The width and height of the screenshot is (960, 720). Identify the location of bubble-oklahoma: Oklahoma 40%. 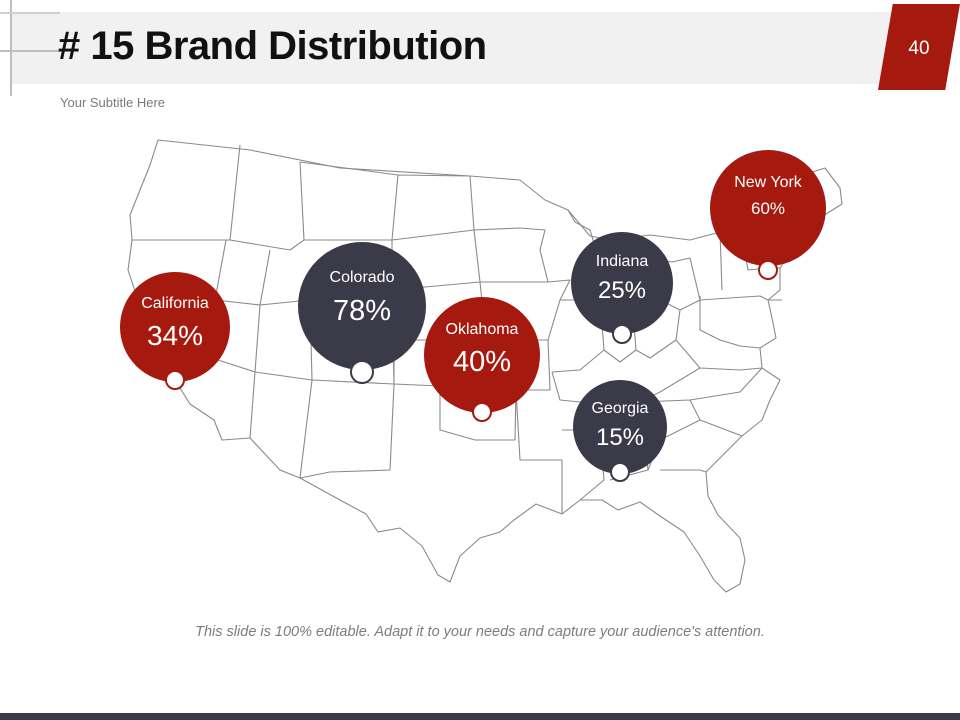
(482, 355).